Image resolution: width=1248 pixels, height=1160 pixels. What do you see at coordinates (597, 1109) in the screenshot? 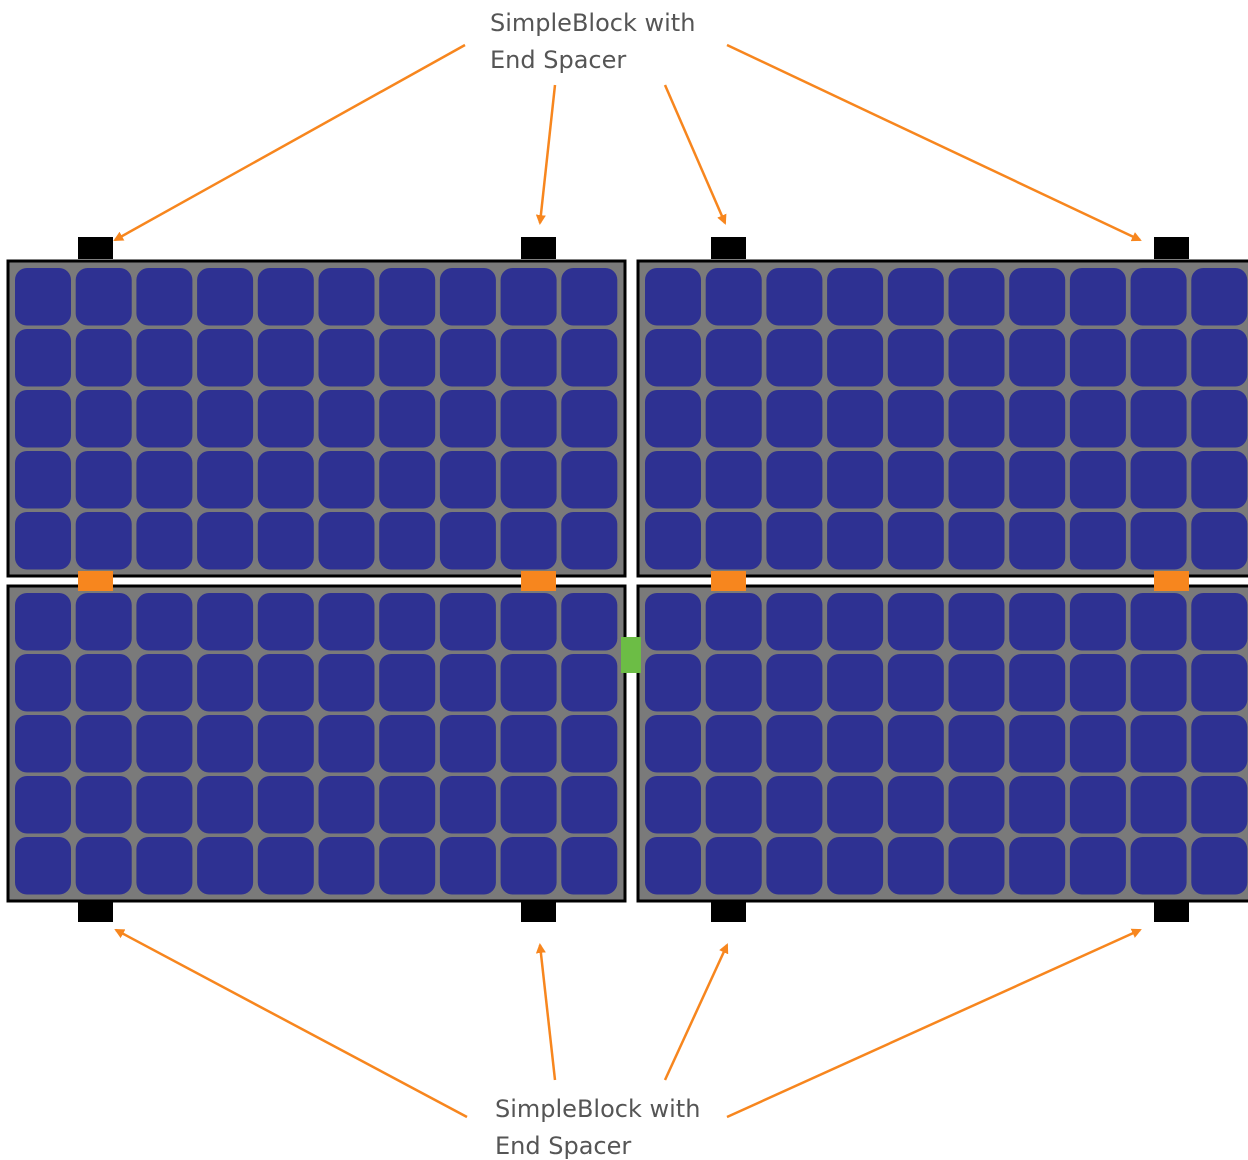
I see `bottom-label-line1: SimpleBlock with` at bounding box center [597, 1109].